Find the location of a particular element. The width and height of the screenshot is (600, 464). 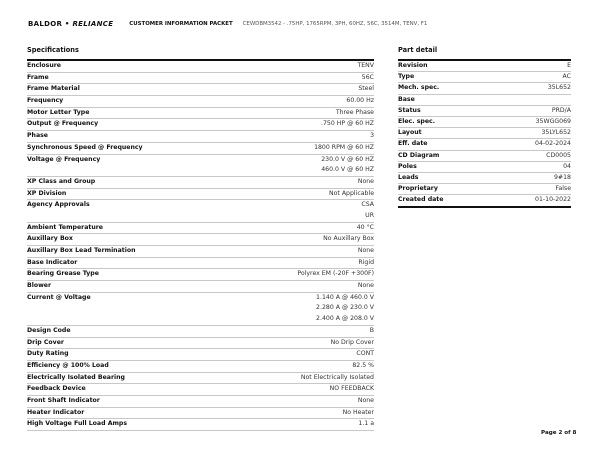

spec-value: TENV is located at coordinates (304, 66).